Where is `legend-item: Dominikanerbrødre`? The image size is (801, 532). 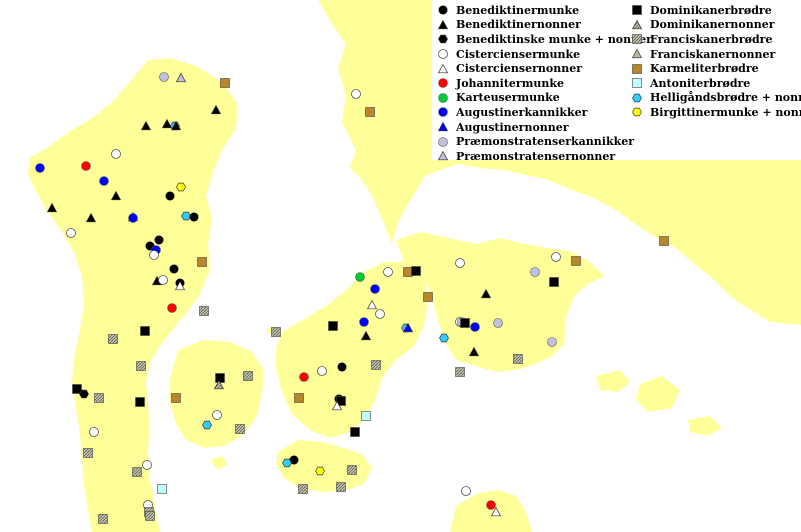
legend-item: Dominikanerbrødre is located at coordinates (715, 10).